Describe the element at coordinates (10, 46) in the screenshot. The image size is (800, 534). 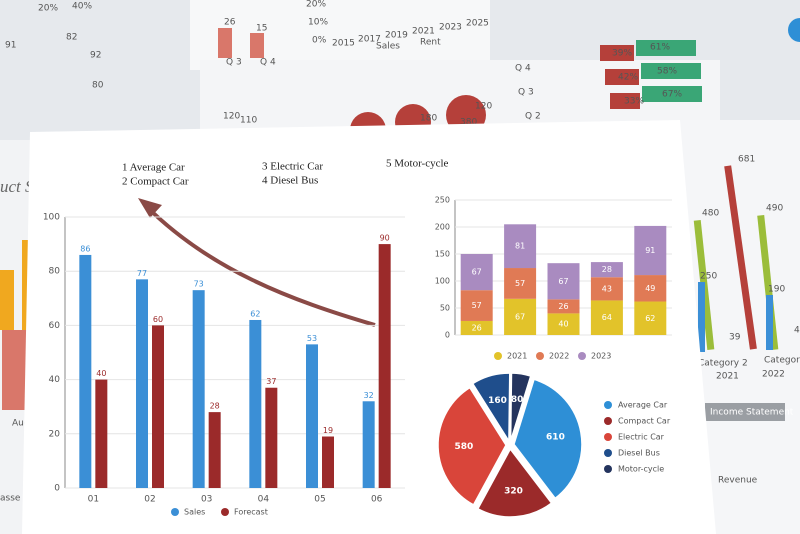
I see `background-label: 91` at that location.